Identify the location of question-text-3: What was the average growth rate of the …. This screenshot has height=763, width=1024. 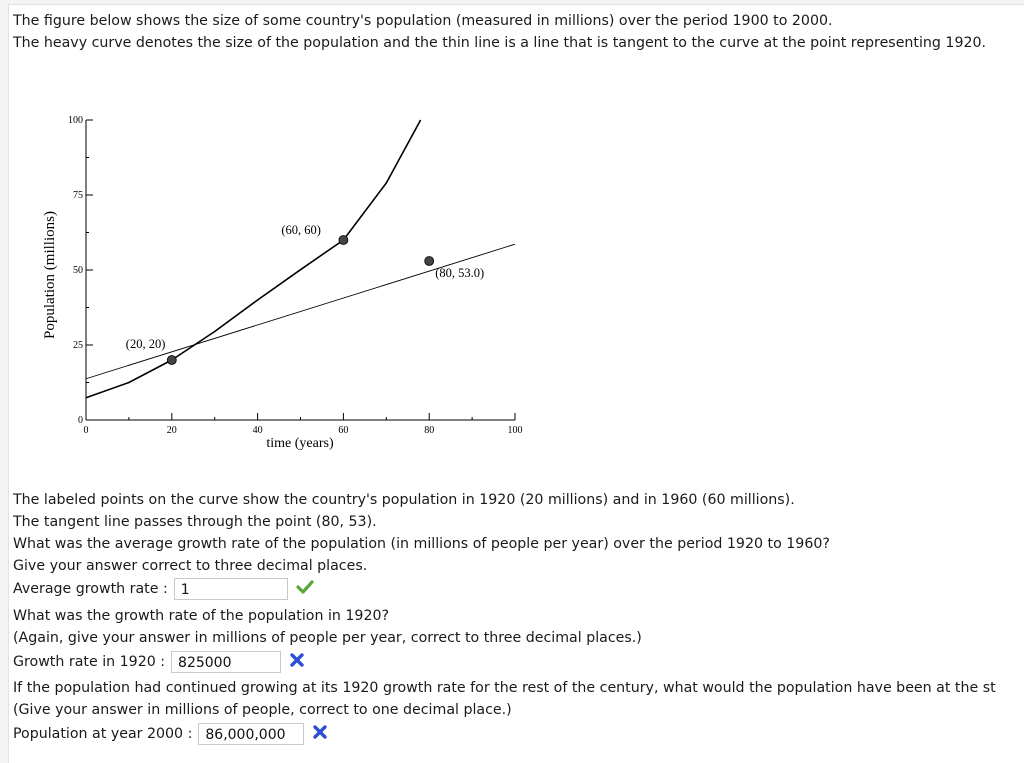
(421, 544).